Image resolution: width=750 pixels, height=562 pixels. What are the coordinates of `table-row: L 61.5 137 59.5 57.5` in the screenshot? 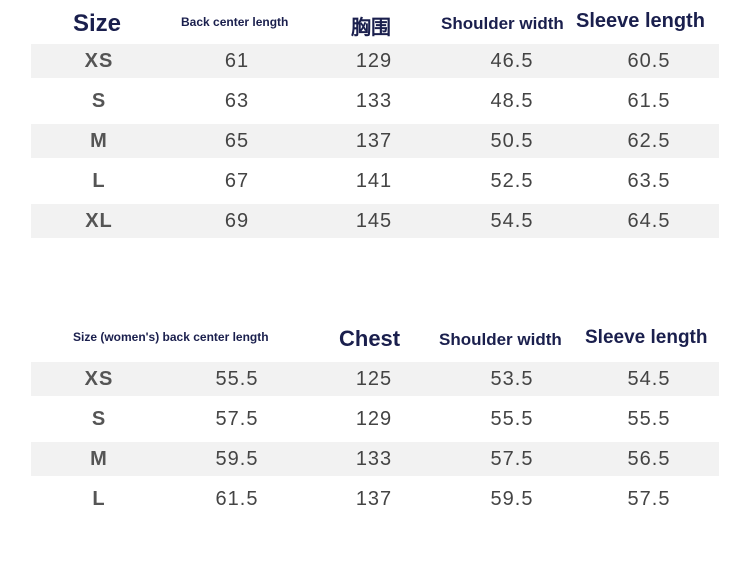 It's located at (375, 499).